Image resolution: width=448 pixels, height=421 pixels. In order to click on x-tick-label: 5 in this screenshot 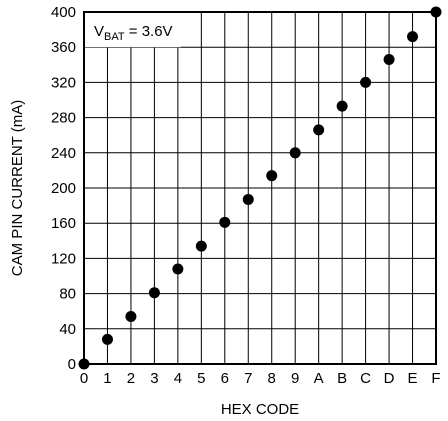, I will do `click(201, 378)`.